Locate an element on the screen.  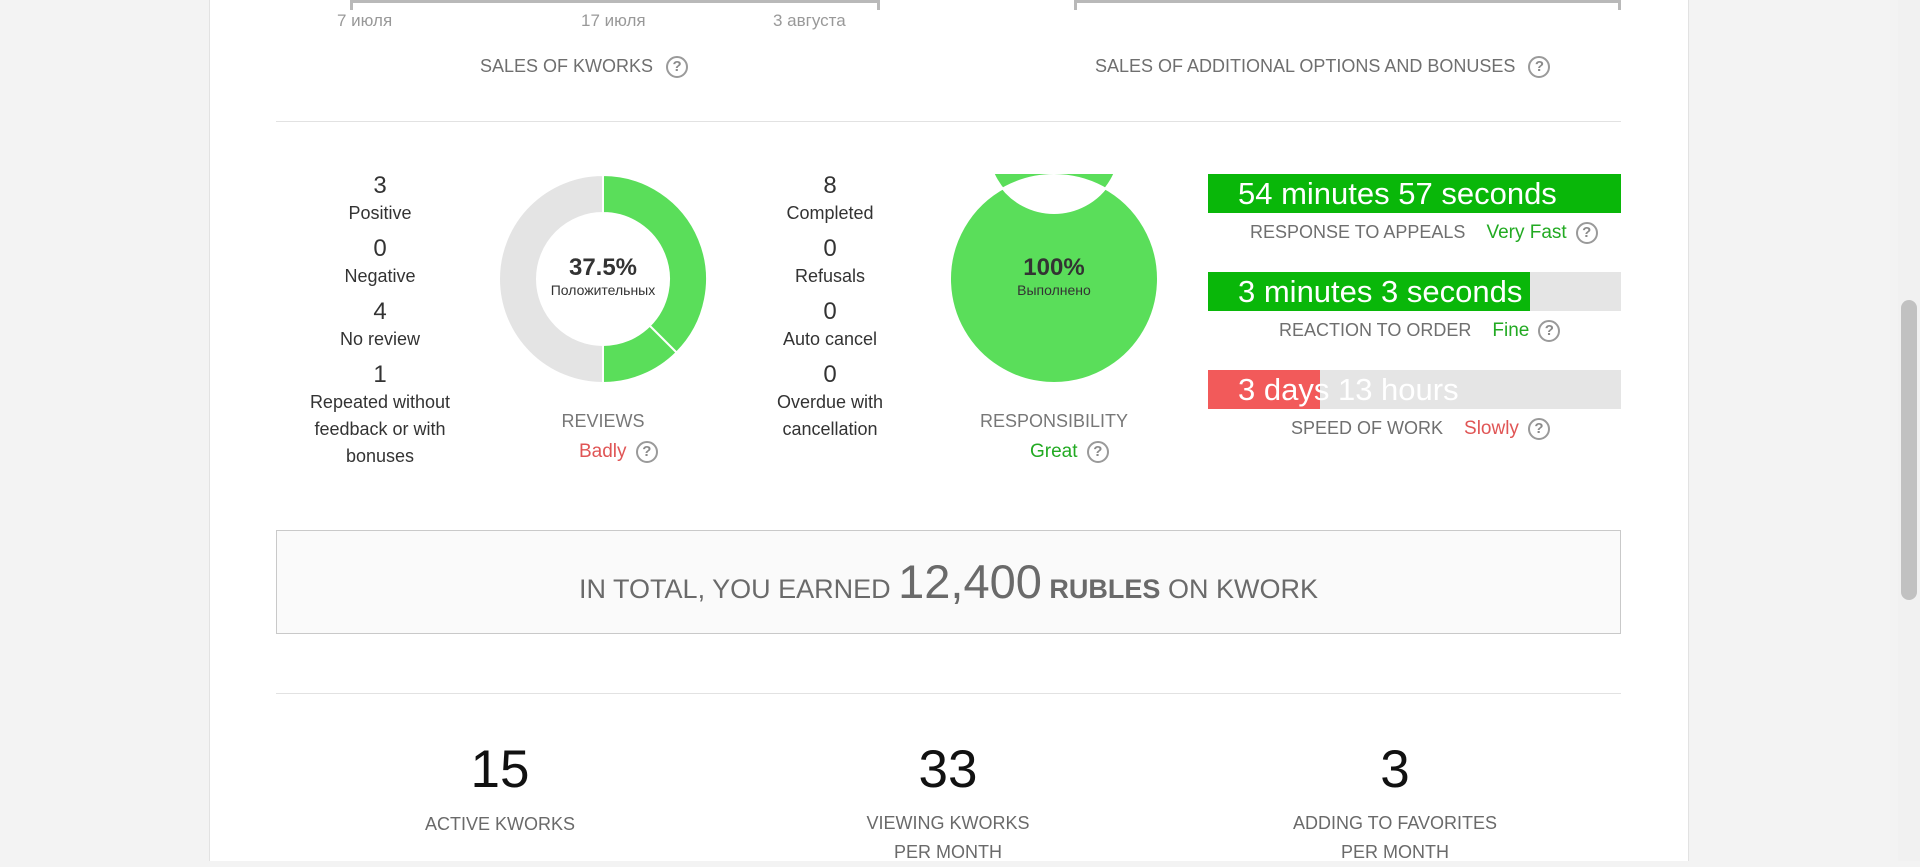
stat-label: Positive is located at coordinates (380, 213).